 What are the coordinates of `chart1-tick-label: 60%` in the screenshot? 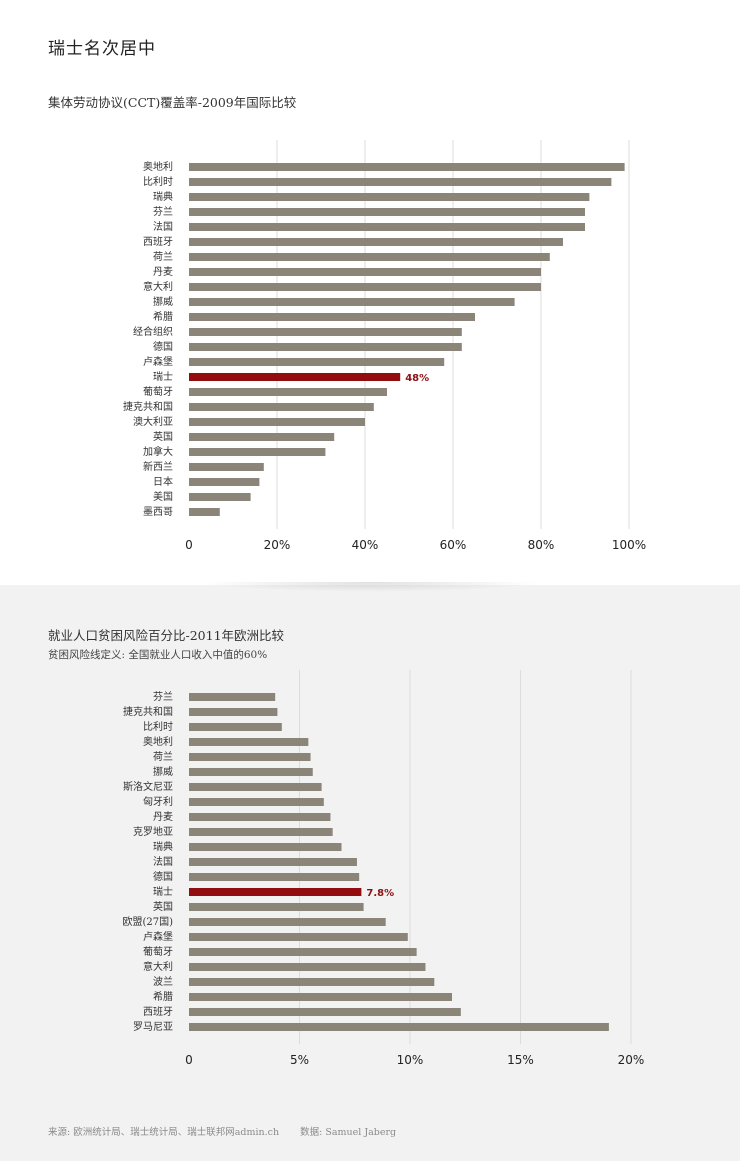 It's located at (453, 545).